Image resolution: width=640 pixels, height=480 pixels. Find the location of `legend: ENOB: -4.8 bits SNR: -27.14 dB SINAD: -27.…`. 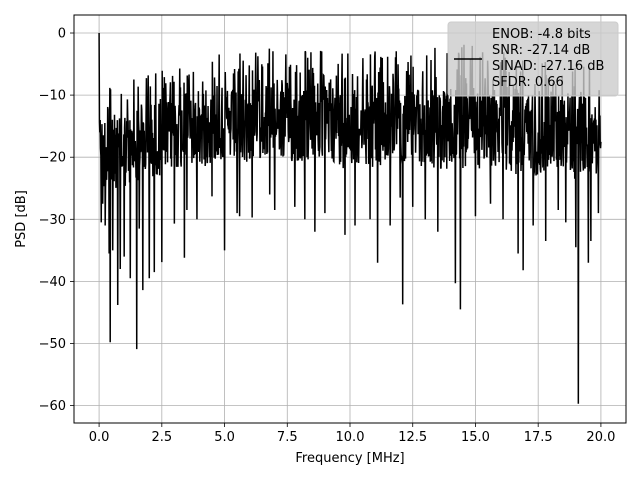

legend: ENOB: -4.8 bits SNR: -27.14 dB SINAD: -27.… is located at coordinates (533, 59).